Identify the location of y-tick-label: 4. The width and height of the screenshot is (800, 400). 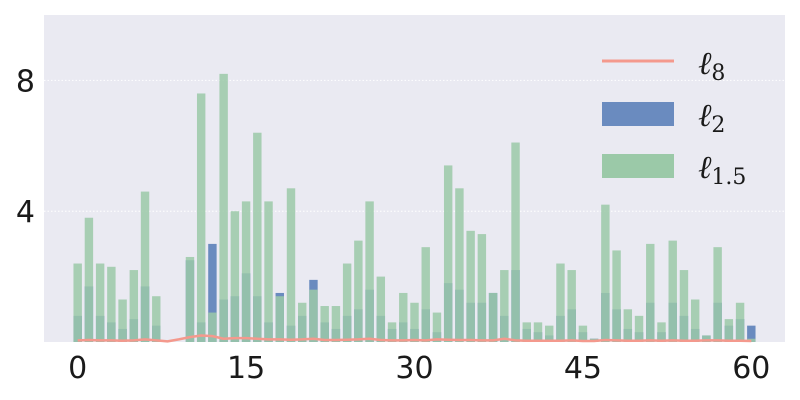
(25, 212).